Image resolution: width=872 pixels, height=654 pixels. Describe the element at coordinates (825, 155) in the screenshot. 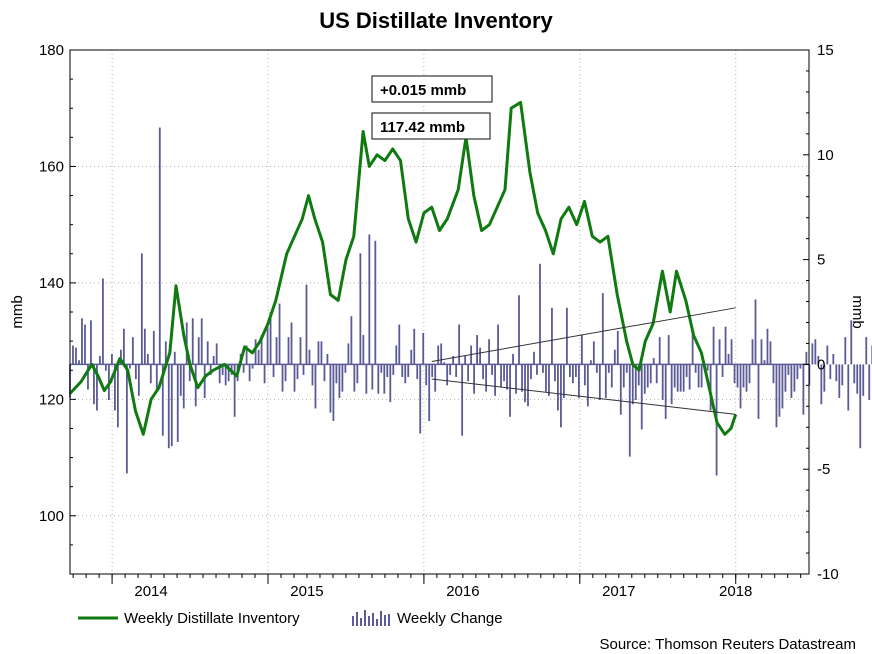

I see `right-tick-label: 10` at that location.